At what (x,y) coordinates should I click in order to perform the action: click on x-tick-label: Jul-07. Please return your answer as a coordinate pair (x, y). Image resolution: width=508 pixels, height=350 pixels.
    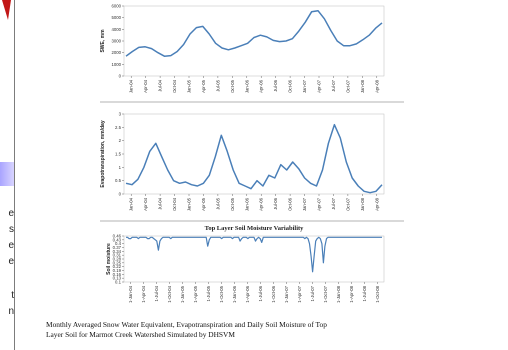
    Looking at the image, I should click on (333, 203).